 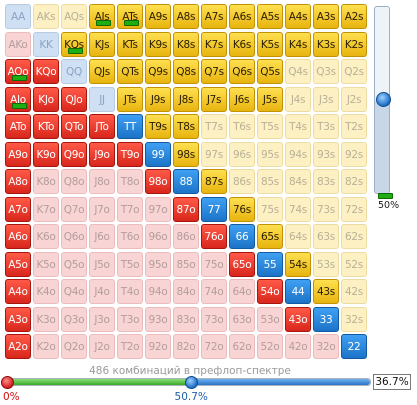 What do you see at coordinates (242, 44) in the screenshot?
I see `hand-cell-K6s: K6s` at bounding box center [242, 44].